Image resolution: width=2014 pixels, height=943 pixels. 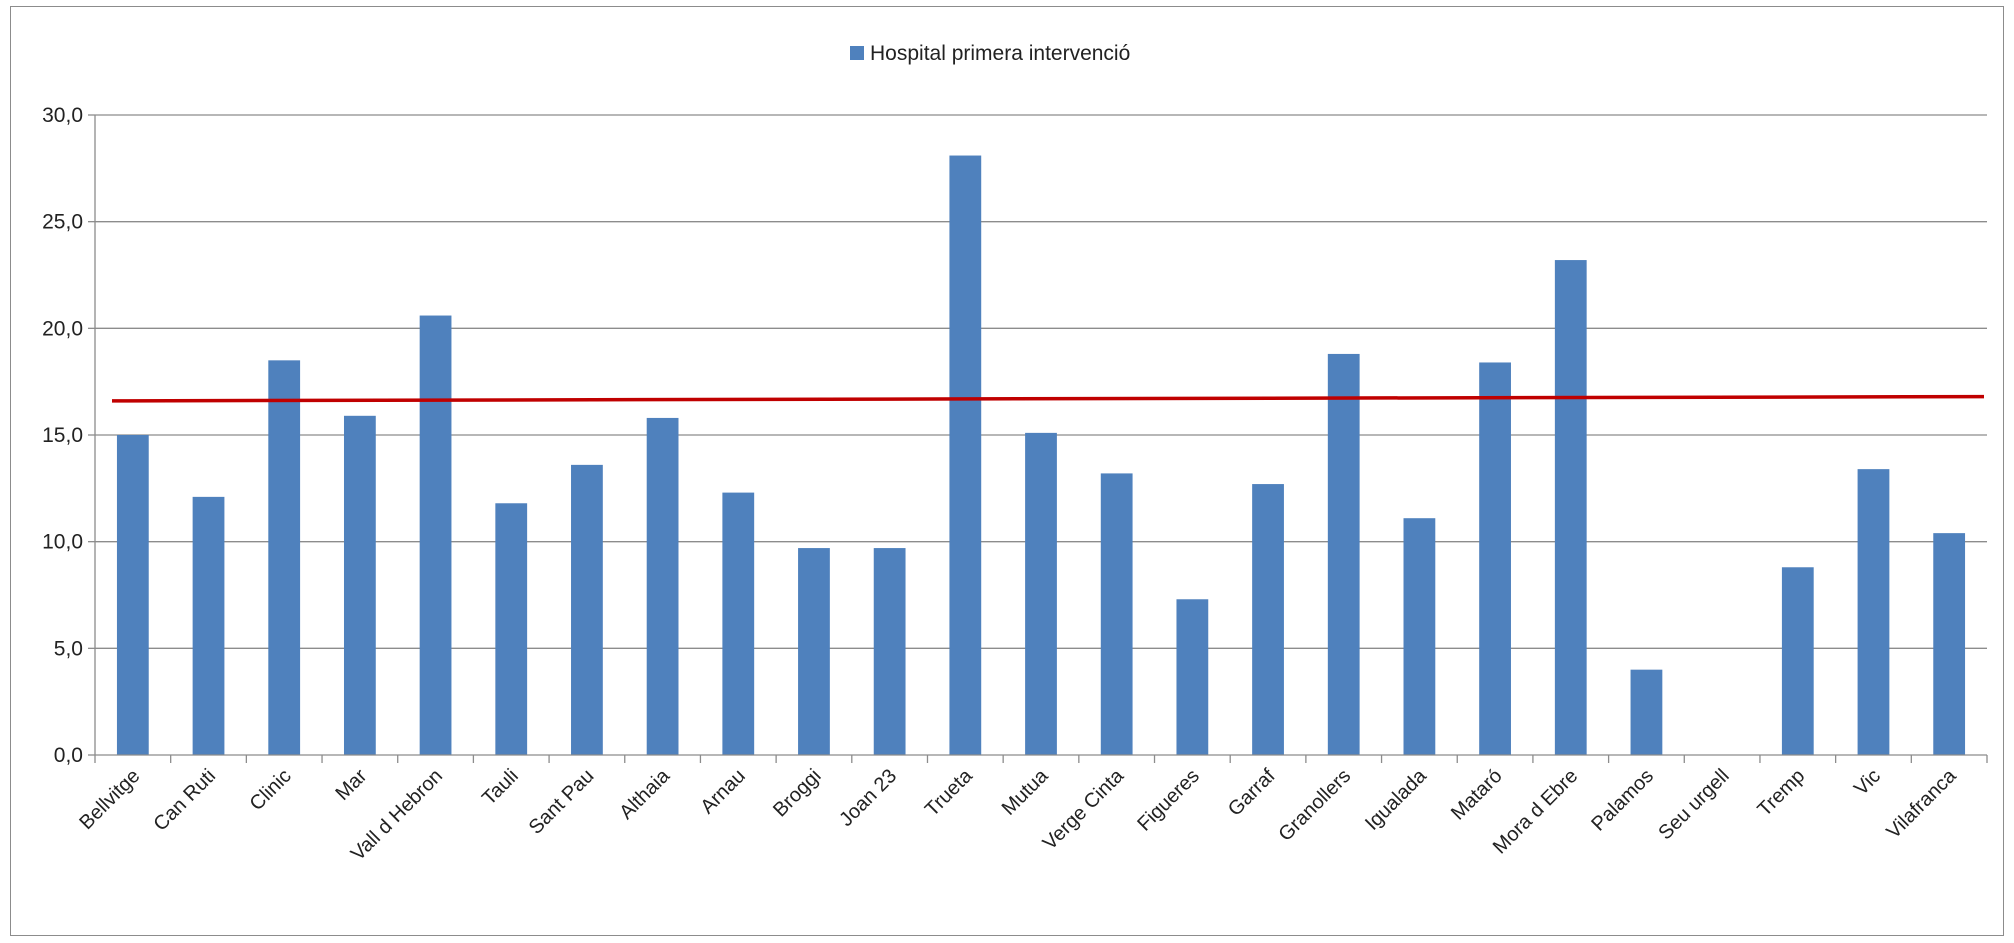 I want to click on x-tick-label: Mutua, so click(x=1025, y=791).